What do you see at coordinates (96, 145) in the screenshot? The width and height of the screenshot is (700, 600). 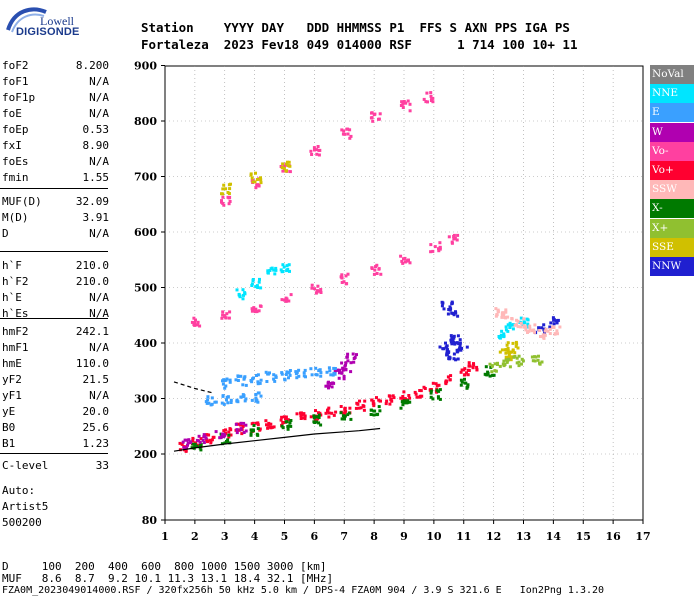 I see `param-value: 8.90` at bounding box center [96, 145].